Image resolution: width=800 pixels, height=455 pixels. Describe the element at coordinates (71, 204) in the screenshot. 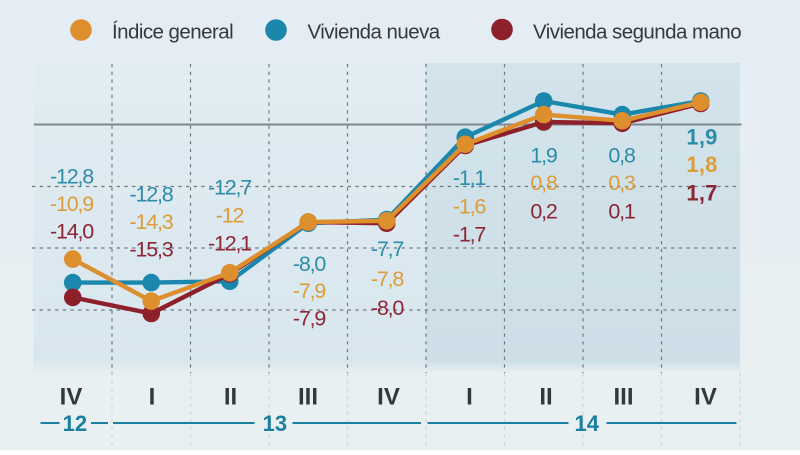

I see `svg-text: -10,9` at that location.